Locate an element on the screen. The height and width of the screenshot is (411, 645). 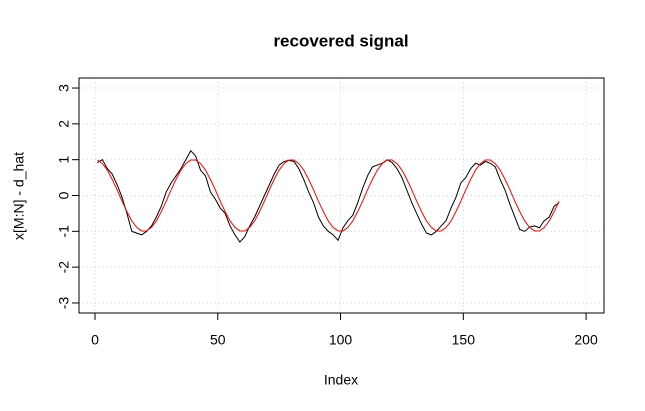
x-tick-label: 50 is located at coordinates (218, 340).